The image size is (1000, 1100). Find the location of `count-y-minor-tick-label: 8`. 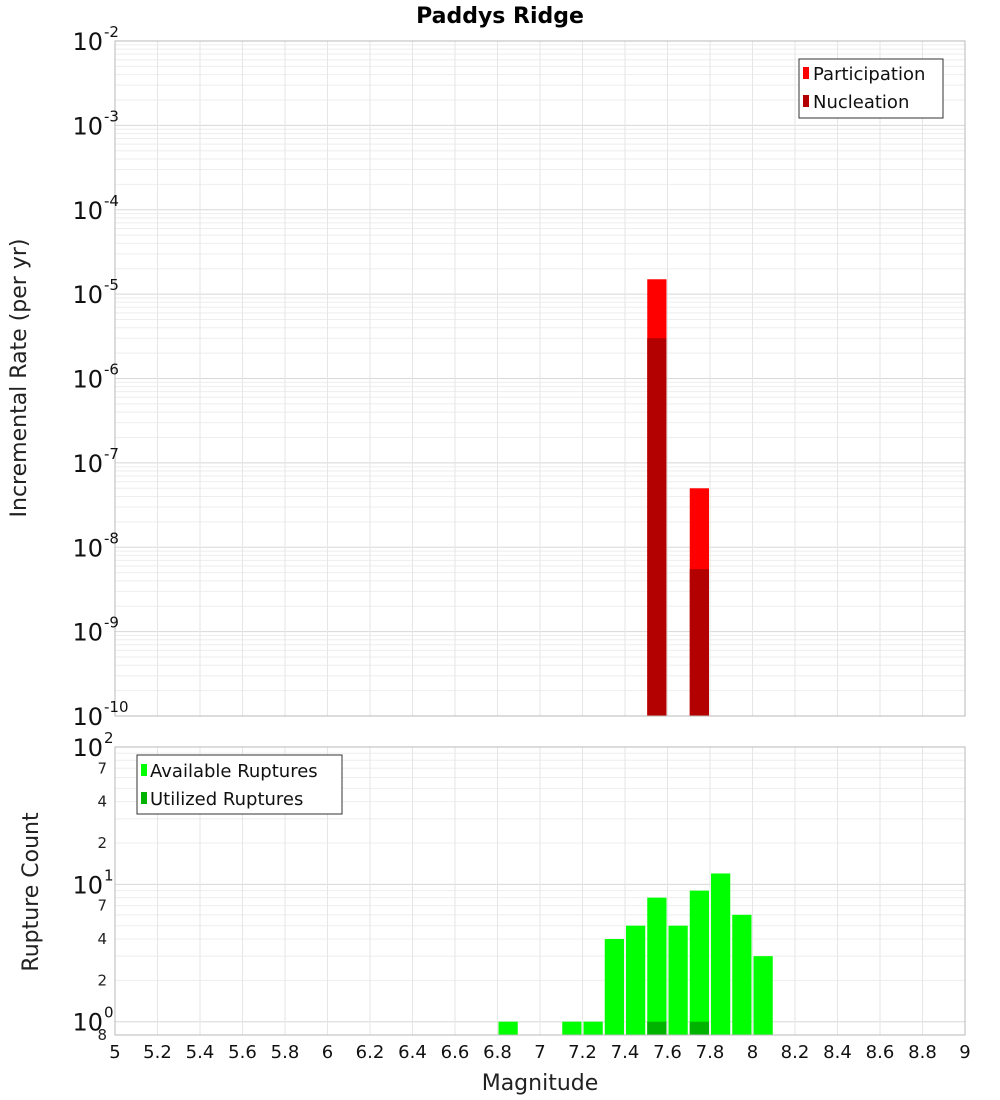

count-y-minor-tick-label: 8 is located at coordinates (102, 1035).